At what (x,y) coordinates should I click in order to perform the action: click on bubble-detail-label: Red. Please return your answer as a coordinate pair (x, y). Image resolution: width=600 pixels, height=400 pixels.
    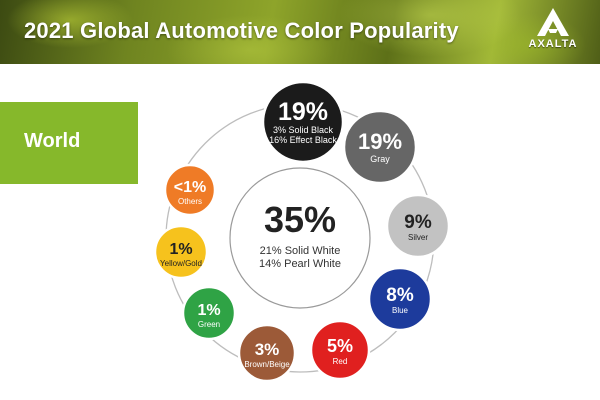
    Looking at the image, I should click on (340, 361).